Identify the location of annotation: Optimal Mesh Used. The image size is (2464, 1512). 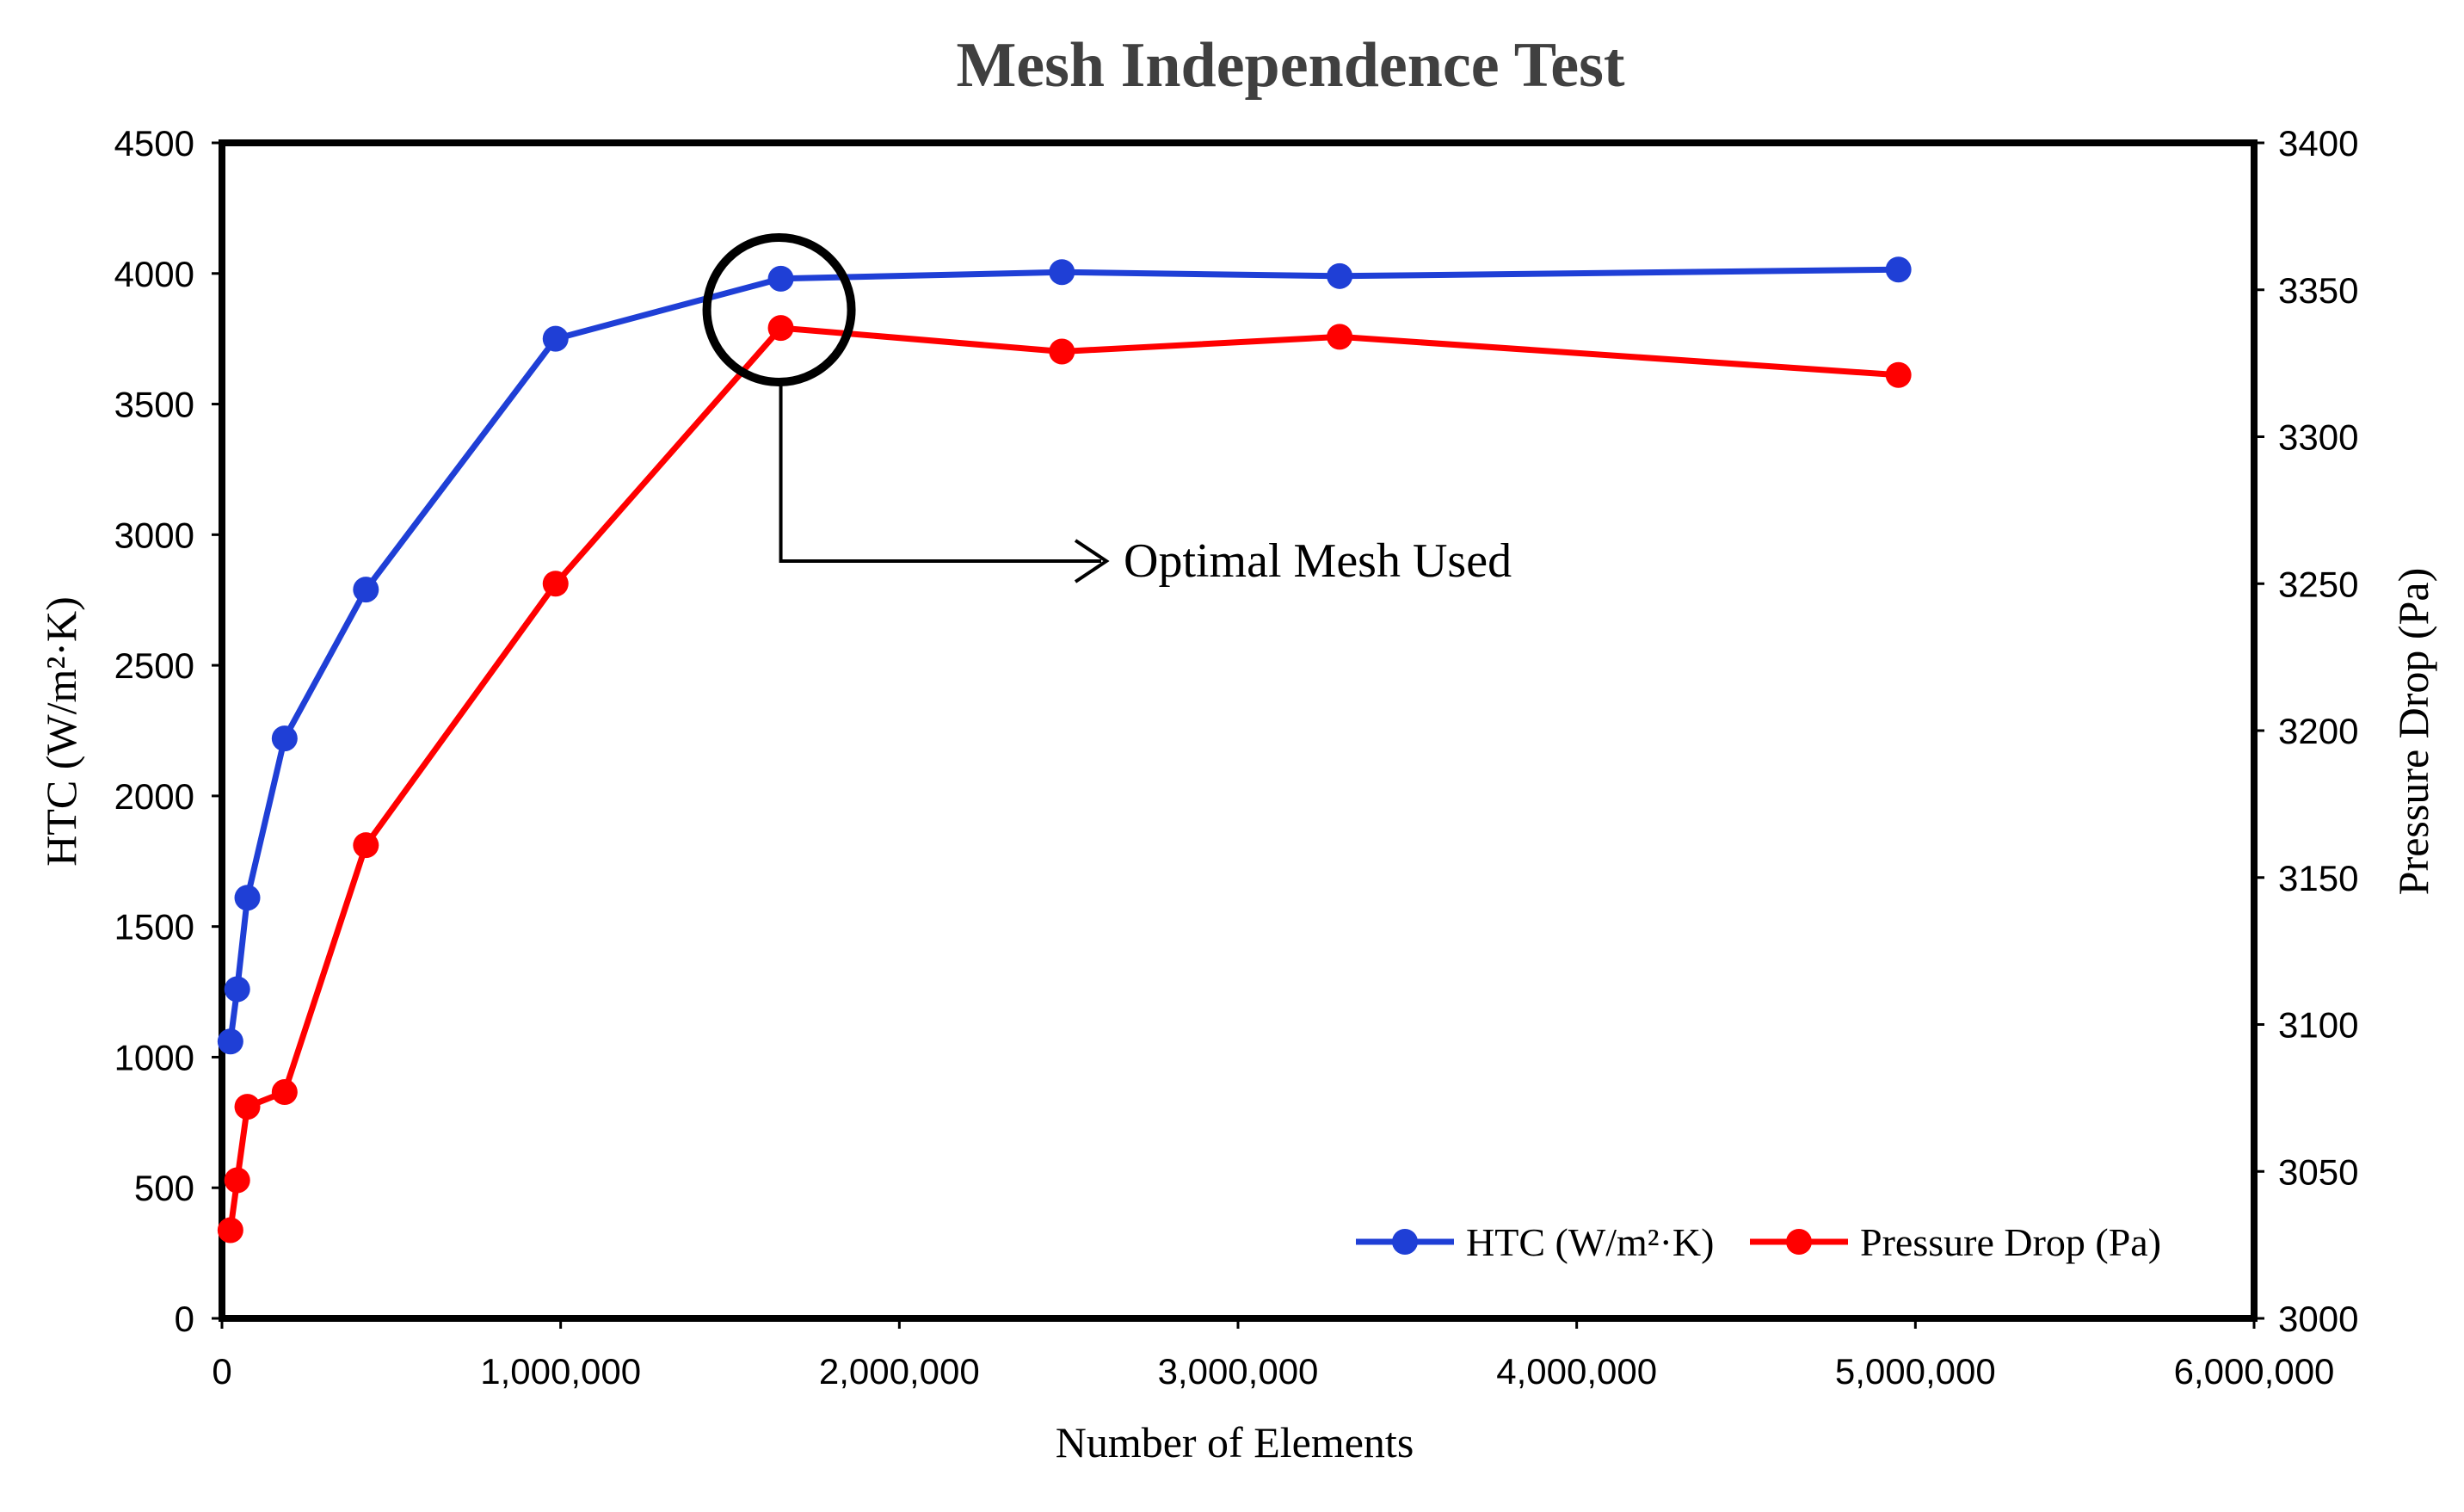
(1107, 410).